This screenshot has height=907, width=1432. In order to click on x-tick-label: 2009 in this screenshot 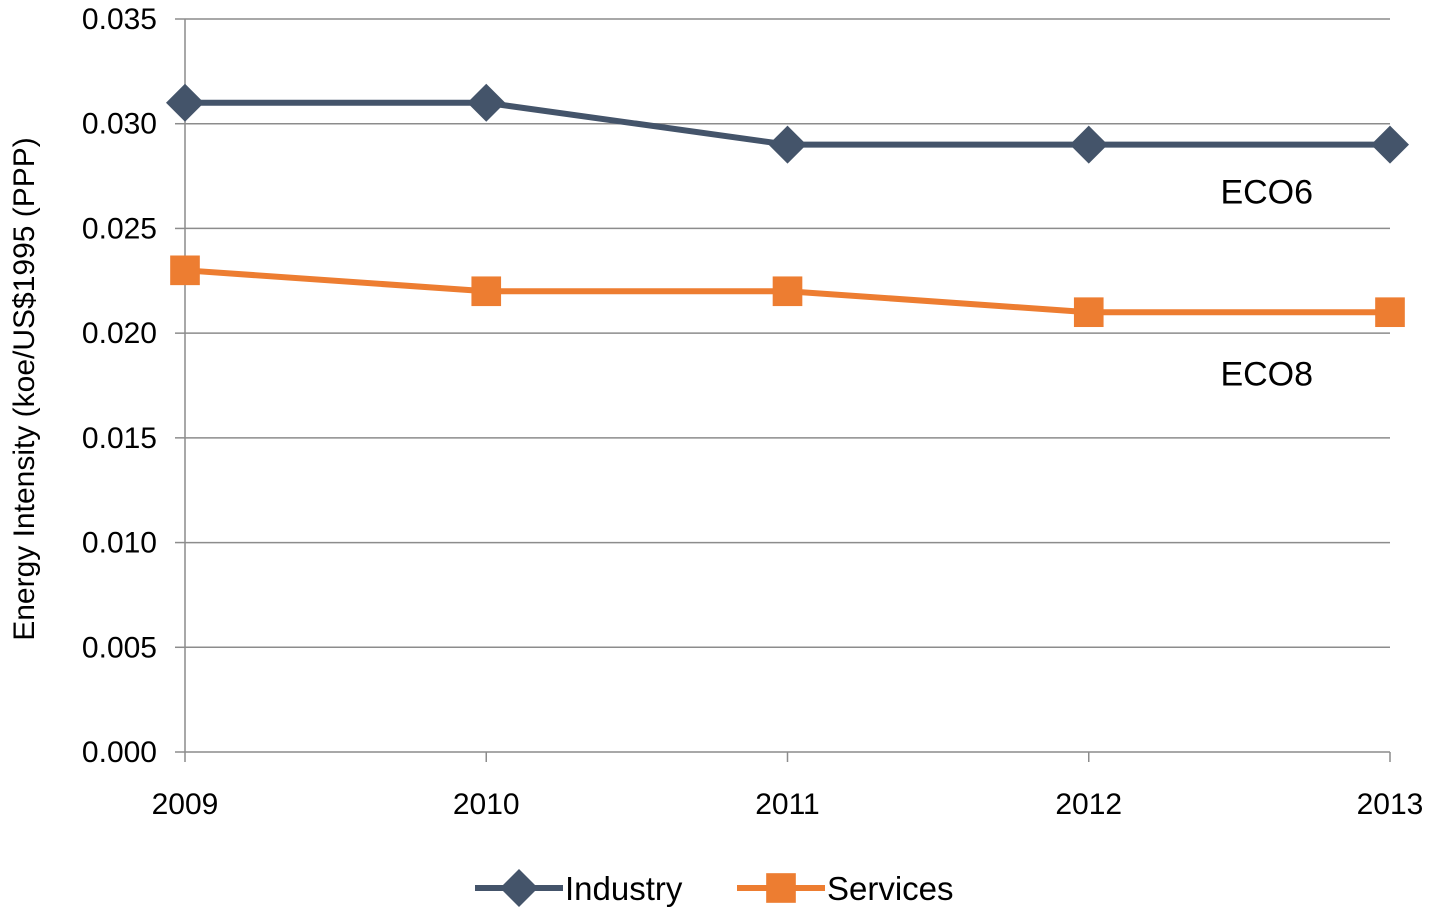, I will do `click(185, 804)`.